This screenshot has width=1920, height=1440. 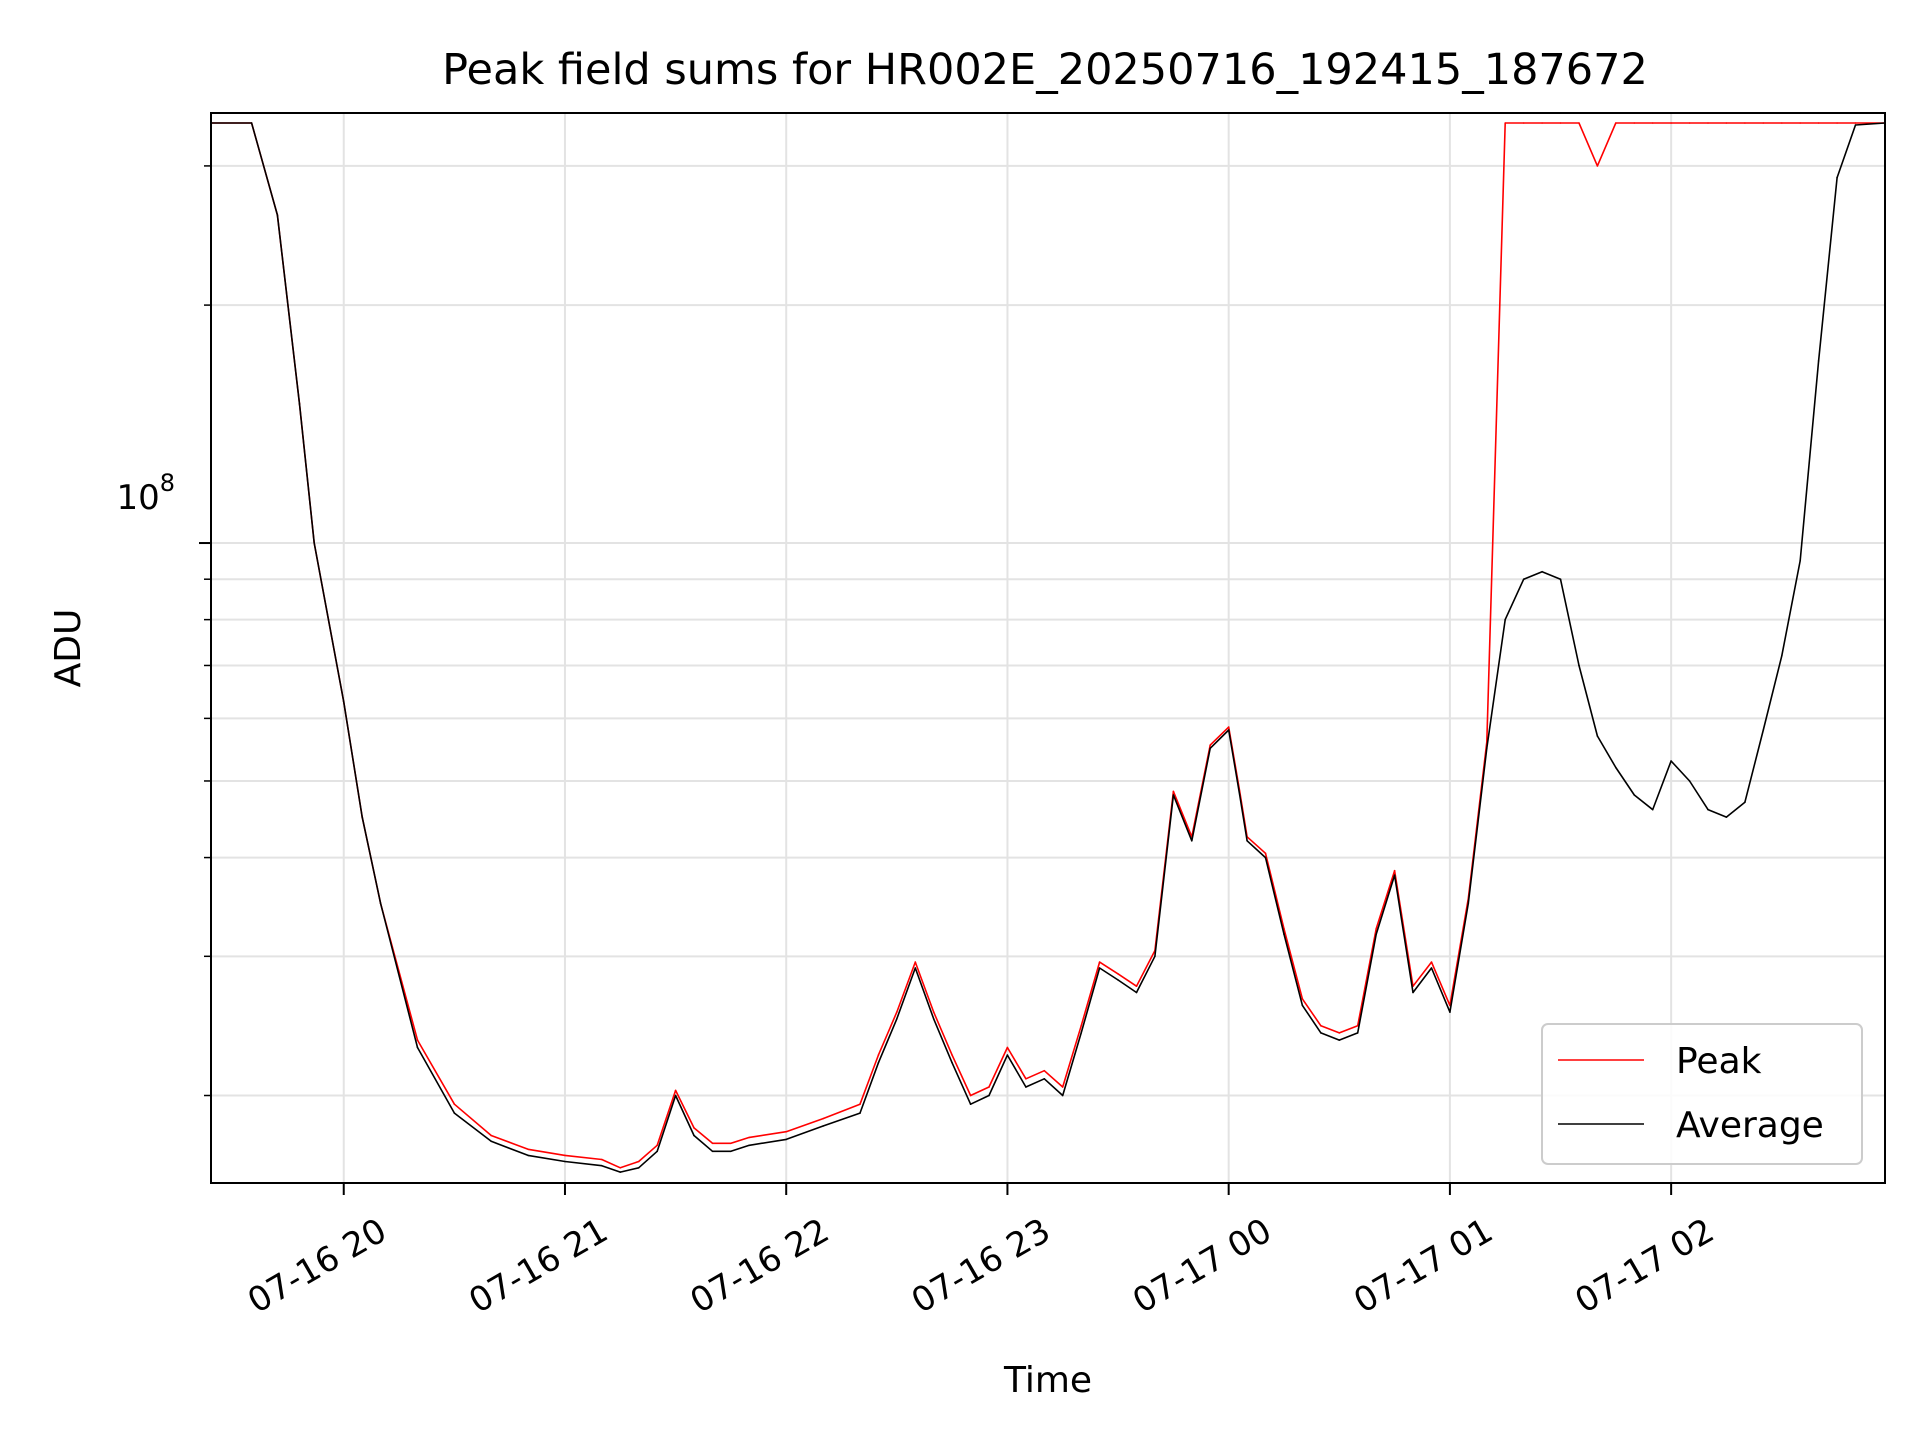 What do you see at coordinates (145, 493) in the screenshot?
I see `y-tick-label-1e8: 108` at bounding box center [145, 493].